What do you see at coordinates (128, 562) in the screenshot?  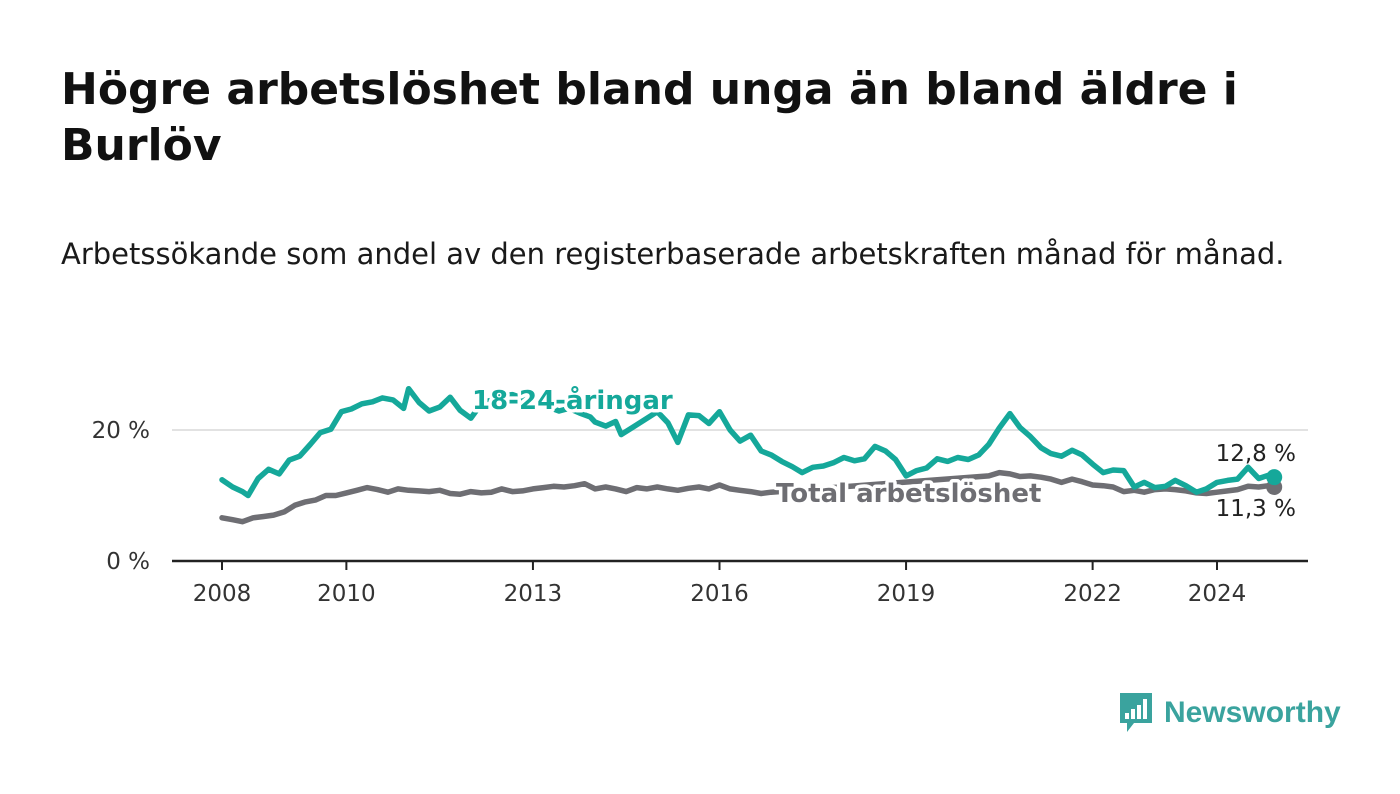 I see `y-tick-label: 0 %` at bounding box center [128, 562].